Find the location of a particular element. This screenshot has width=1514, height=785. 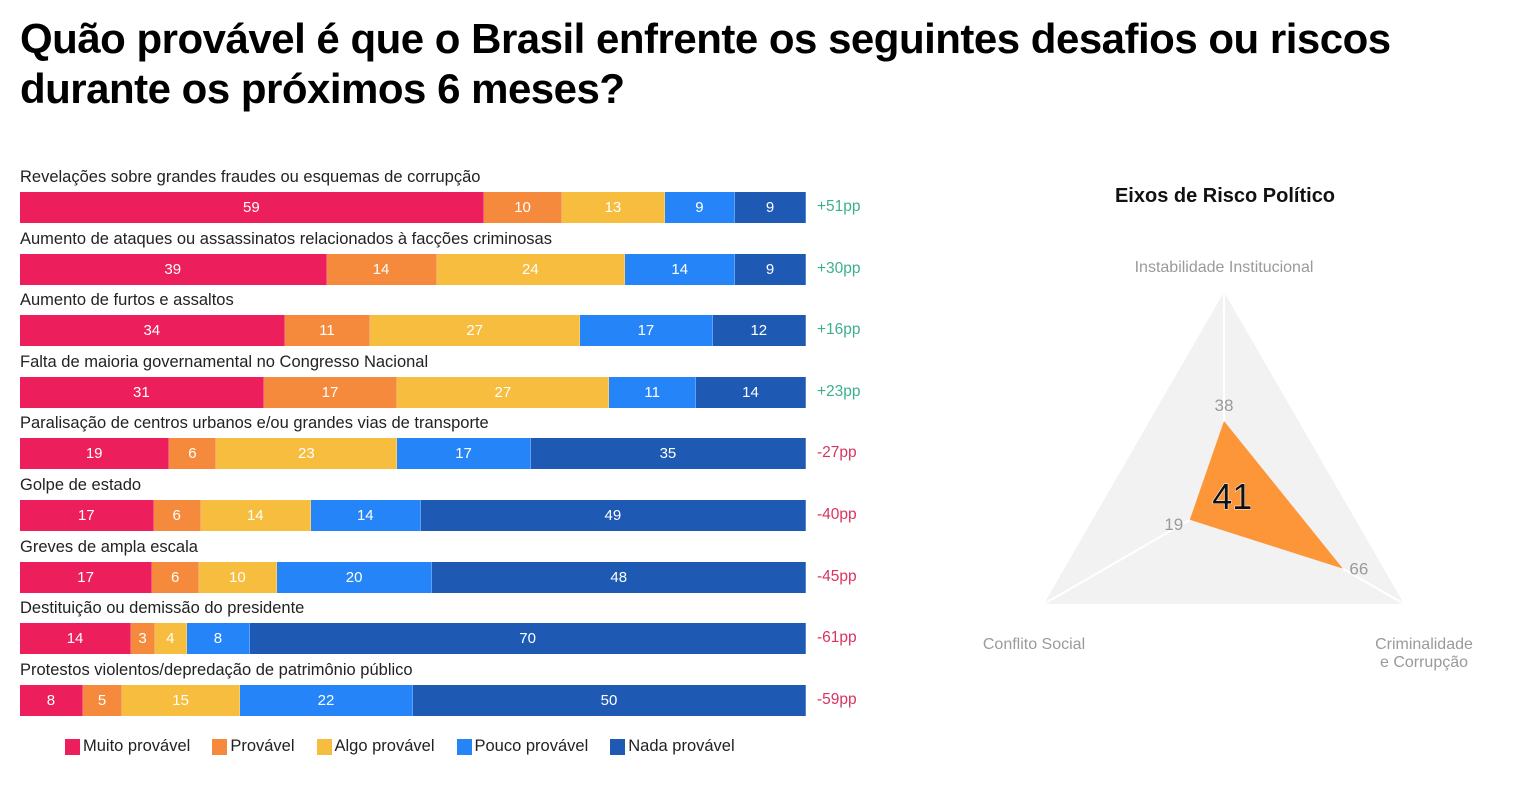

bar-segment-muito-provavel: 31 is located at coordinates (142, 392).